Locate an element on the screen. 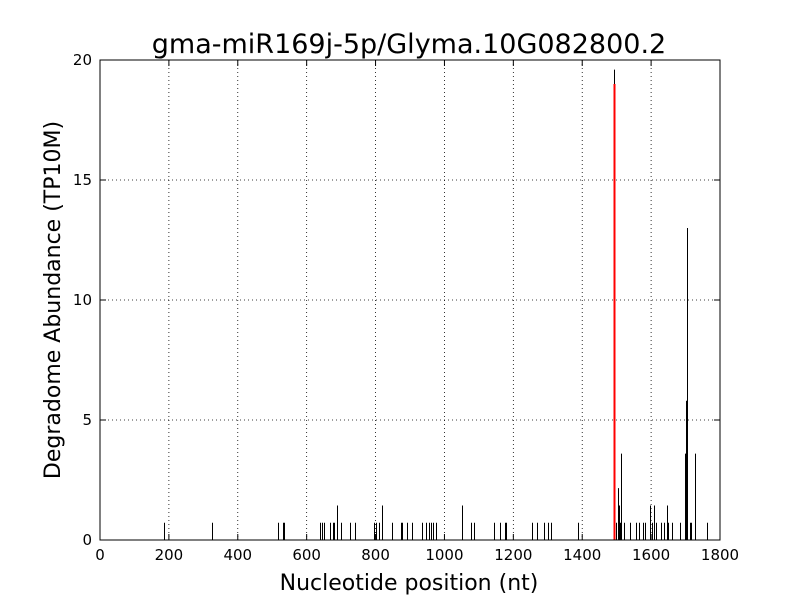  x-tick-label: 600 is located at coordinates (306, 555).